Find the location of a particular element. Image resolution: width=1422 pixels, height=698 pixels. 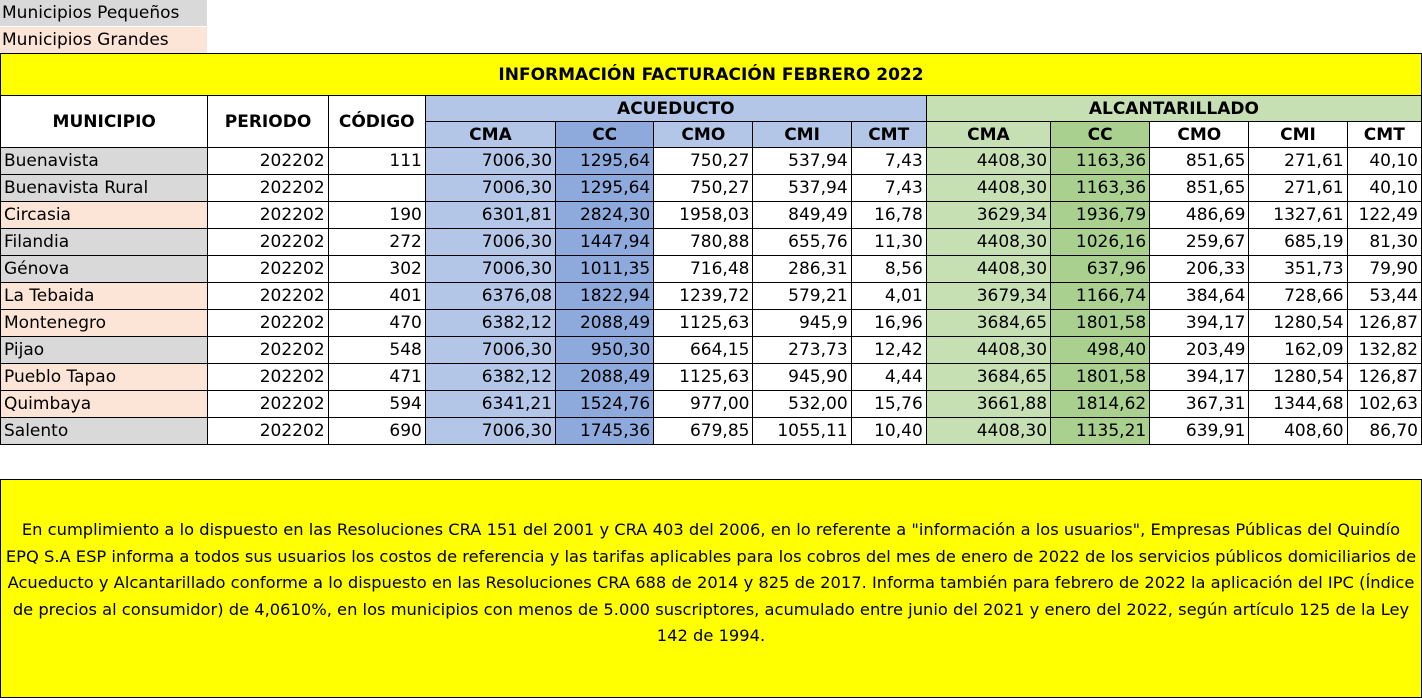

header-acu-cmo: CMO is located at coordinates (703, 134).